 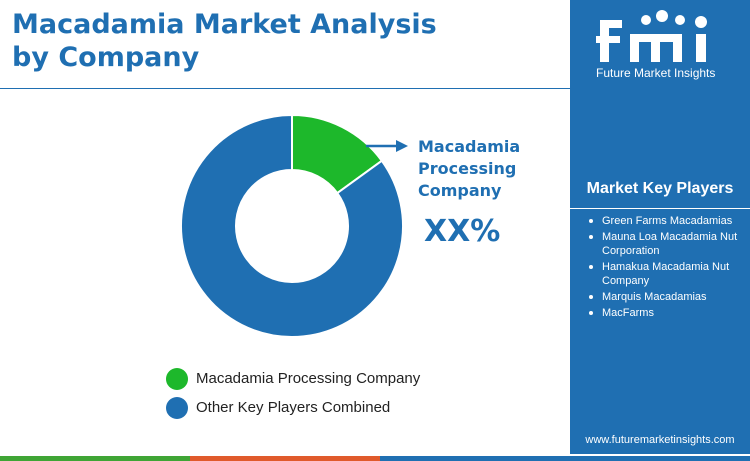 What do you see at coordinates (177, 378) in the screenshot?
I see `legend-swatch-processing` at bounding box center [177, 378].